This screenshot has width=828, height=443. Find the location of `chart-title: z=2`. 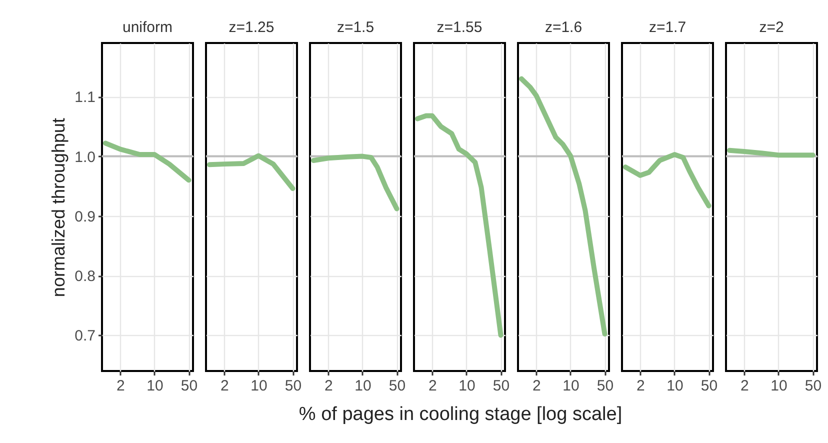

chart-title: z=2 is located at coordinates (771, 27).